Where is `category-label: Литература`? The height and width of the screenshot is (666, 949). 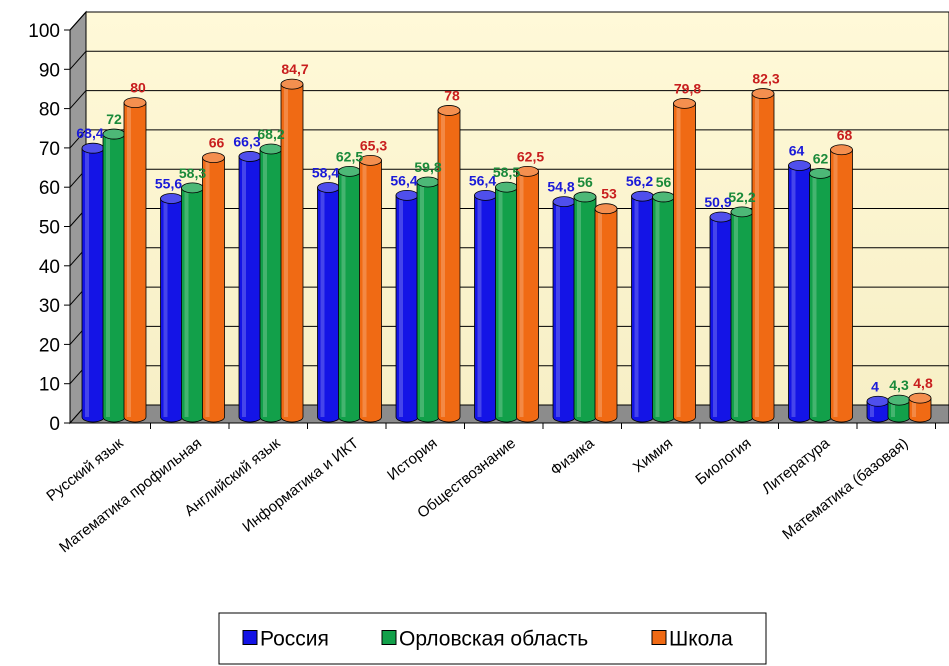 category-label: Литература is located at coordinates (796, 465).